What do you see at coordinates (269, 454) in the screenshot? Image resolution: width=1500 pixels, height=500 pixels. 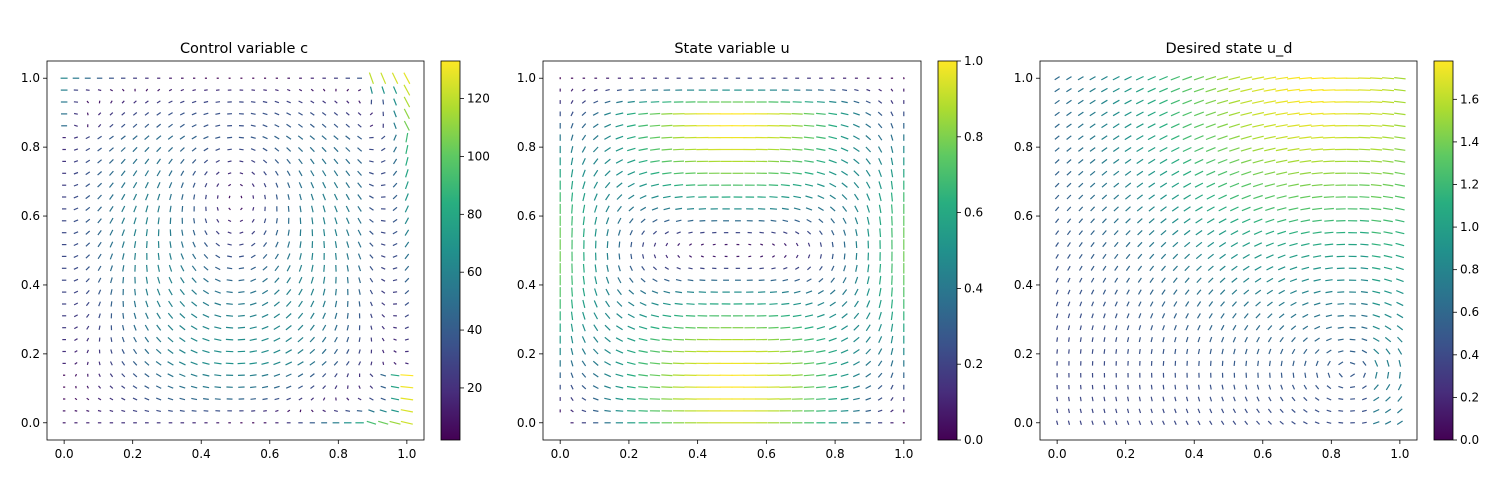 I see `x-tick-label: 0.6` at bounding box center [269, 454].